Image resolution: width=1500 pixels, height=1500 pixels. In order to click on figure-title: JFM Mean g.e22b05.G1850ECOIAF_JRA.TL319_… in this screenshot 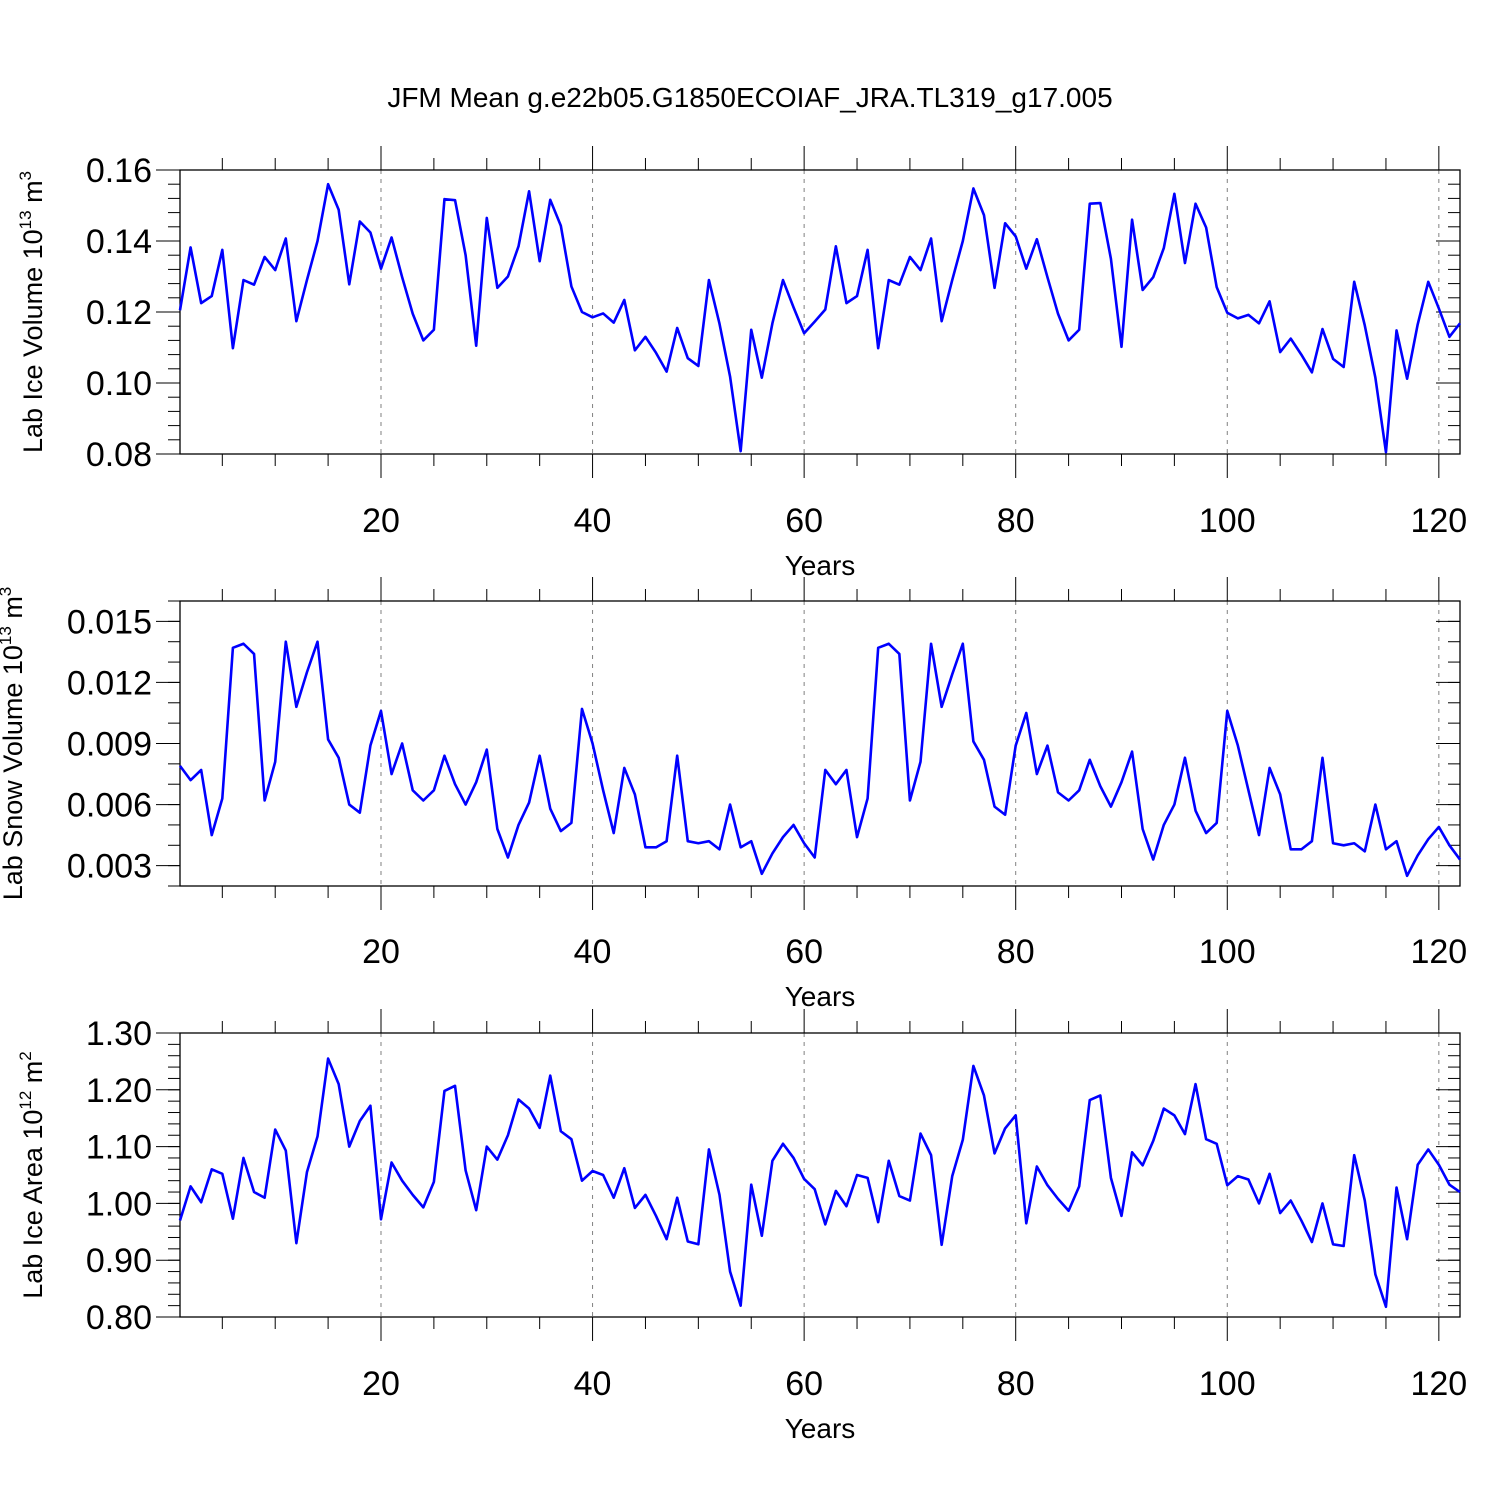, I will do `click(749, 97)`.